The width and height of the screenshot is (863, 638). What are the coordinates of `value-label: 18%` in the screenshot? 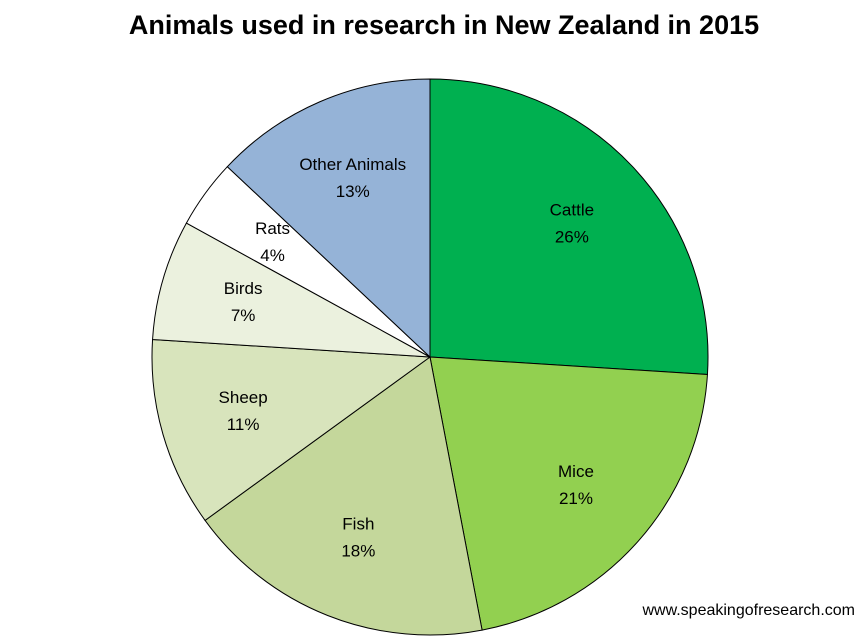 It's located at (358, 550).